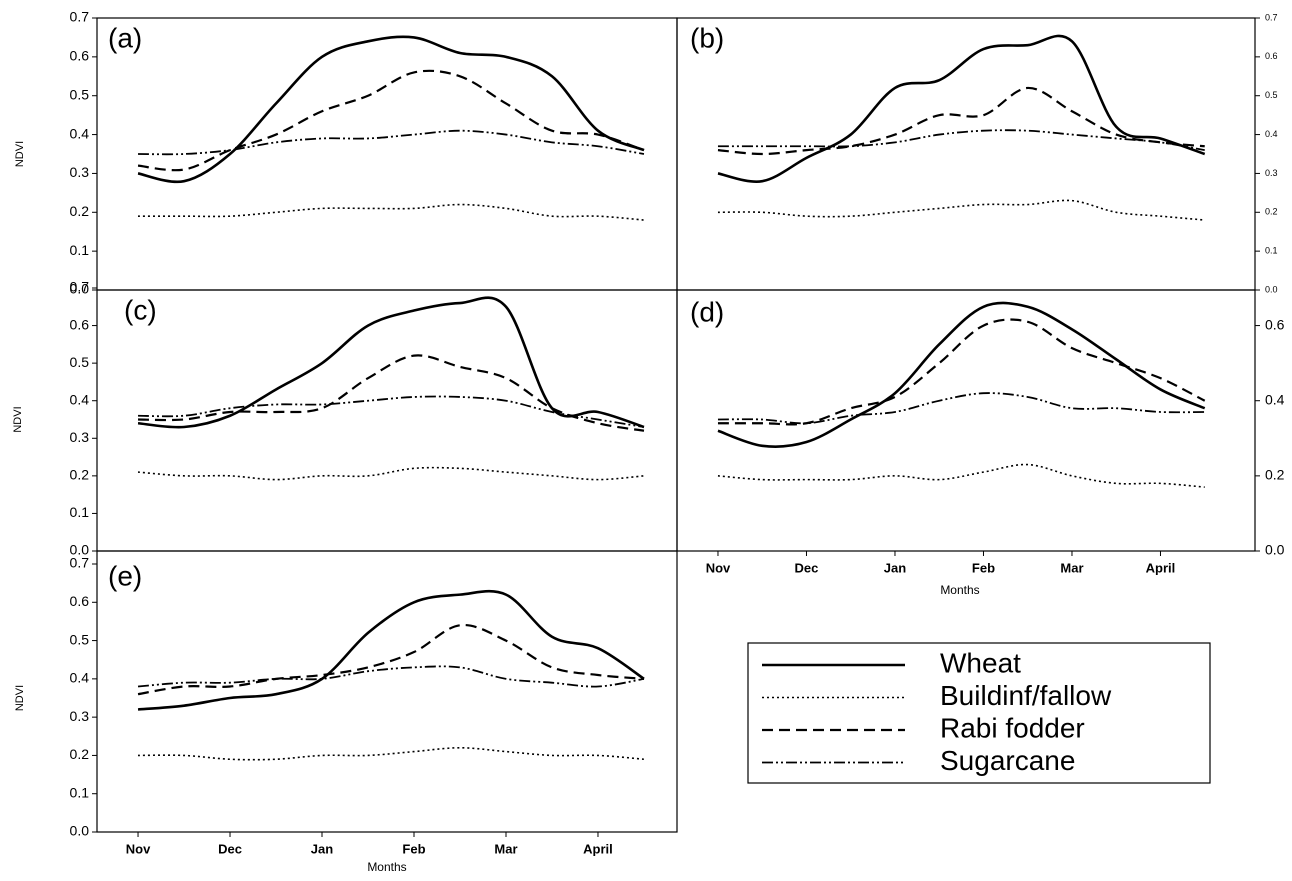  I want to click on panel-label: (a), so click(125, 37).